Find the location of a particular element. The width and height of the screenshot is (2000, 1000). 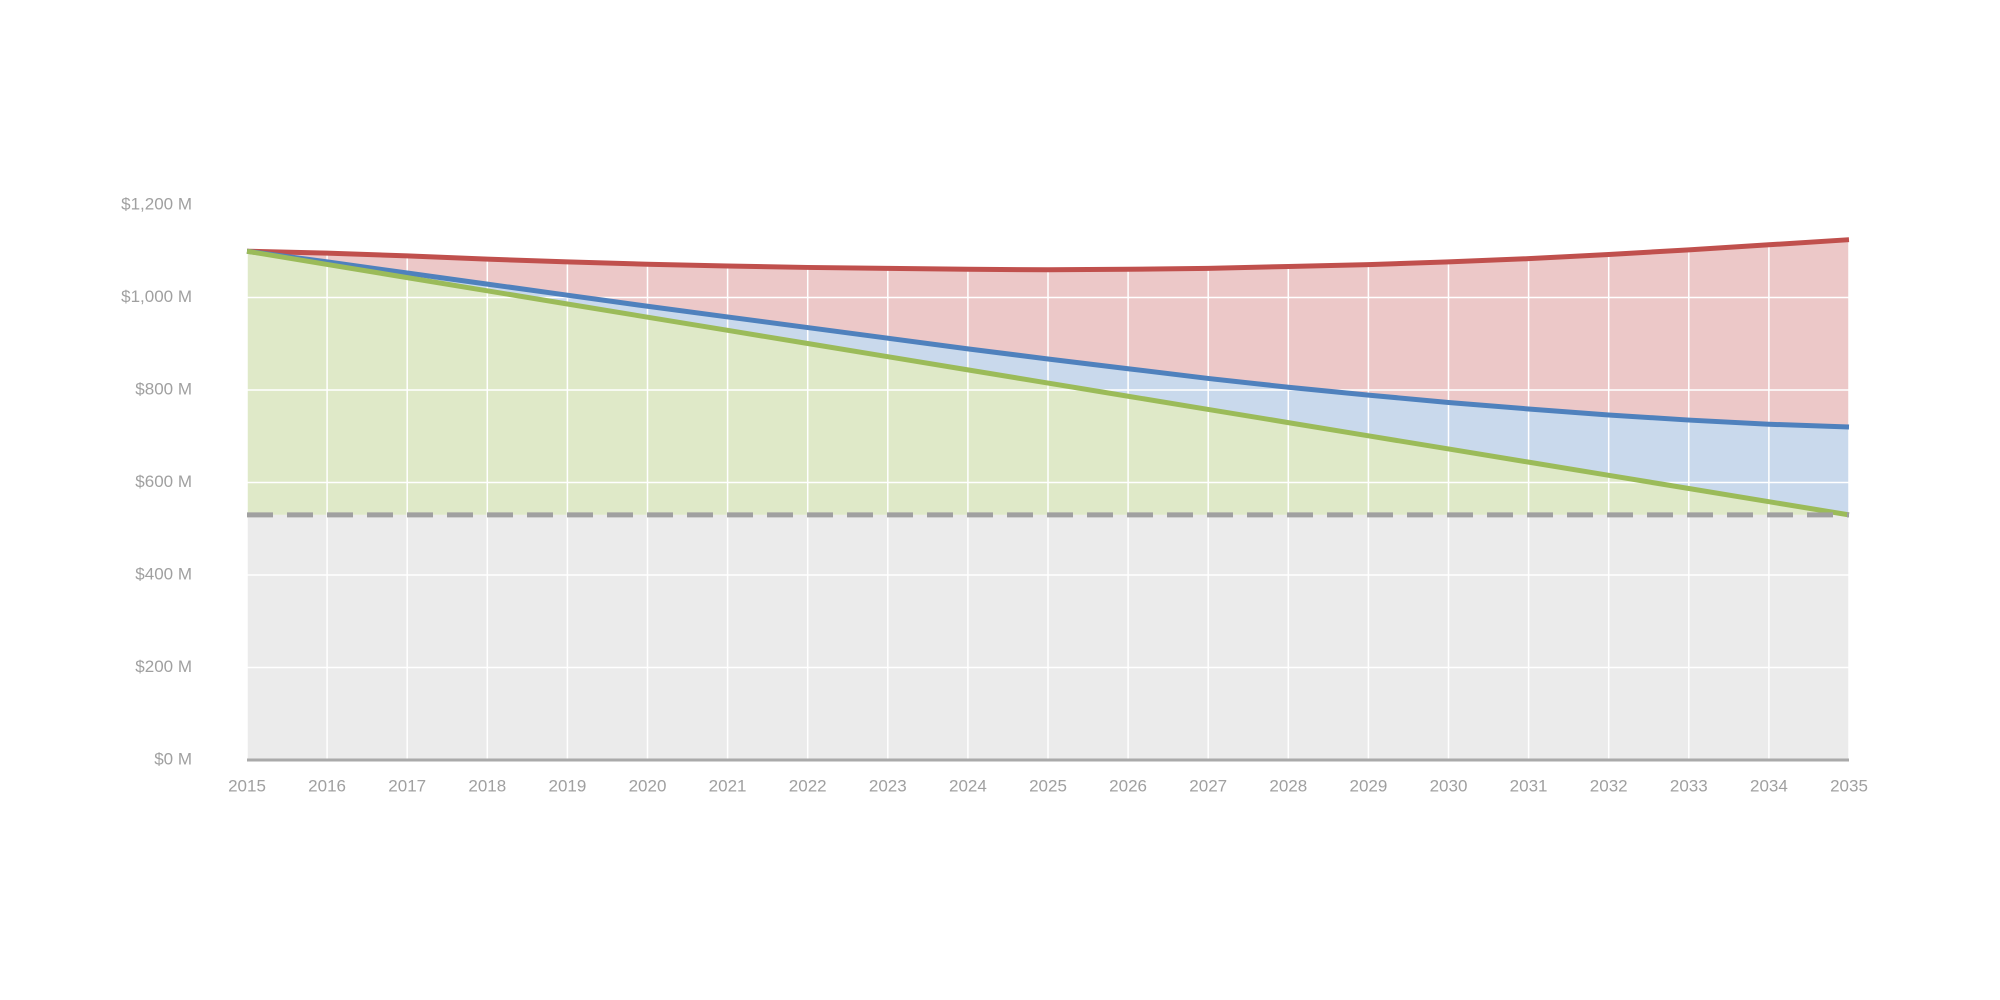

x-tick-label: 2033 is located at coordinates (1689, 785).